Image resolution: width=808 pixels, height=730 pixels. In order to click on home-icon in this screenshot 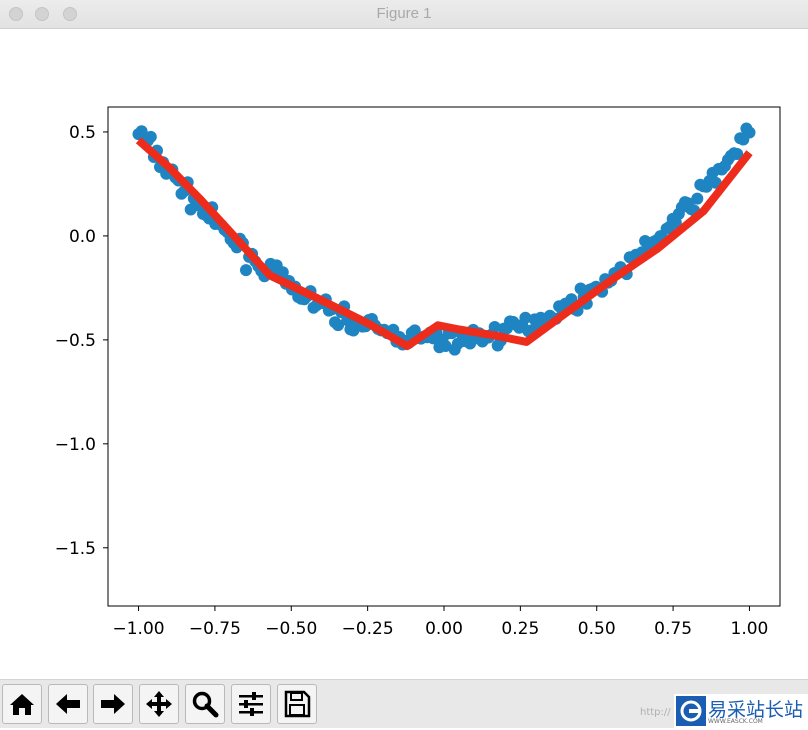, I will do `click(22, 704)`.